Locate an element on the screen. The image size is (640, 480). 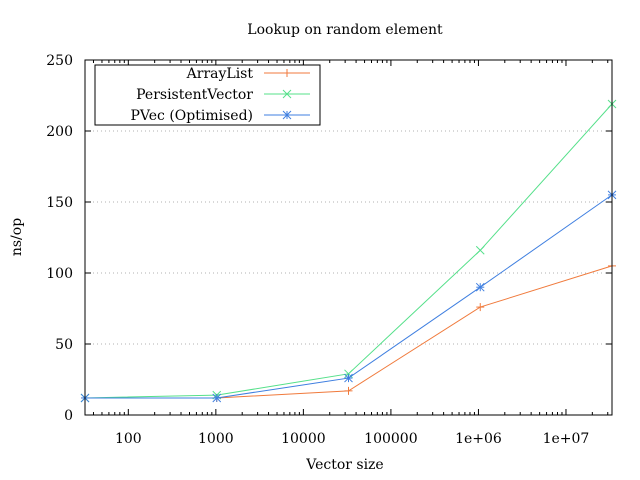
legend-marker-pvec-optimised is located at coordinates (287, 115).